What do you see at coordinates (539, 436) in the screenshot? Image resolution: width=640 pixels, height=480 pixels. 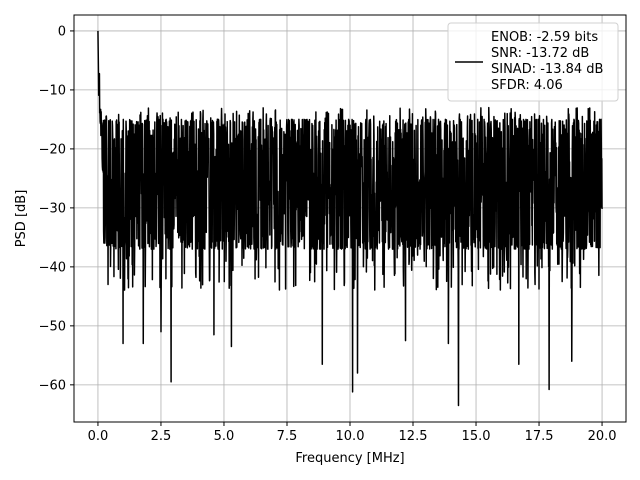 I see `x-tick-label: 17.5` at bounding box center [539, 436].